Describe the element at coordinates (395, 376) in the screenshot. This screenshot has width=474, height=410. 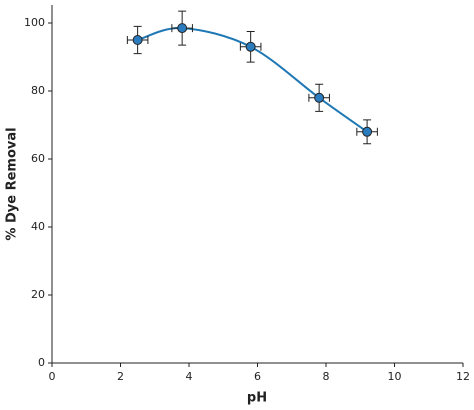
I see `x-tick-label: 10` at that location.